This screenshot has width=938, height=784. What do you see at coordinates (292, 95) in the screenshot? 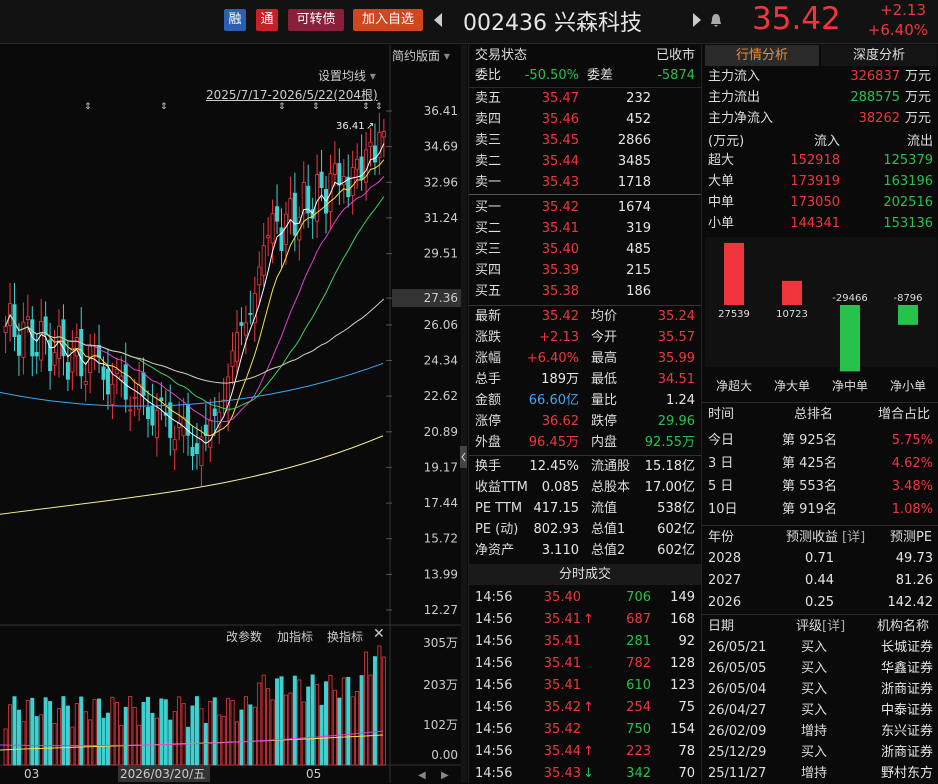
I see `date-range-label: 2025/7/17-2026/5/22(204根)` at bounding box center [292, 95].